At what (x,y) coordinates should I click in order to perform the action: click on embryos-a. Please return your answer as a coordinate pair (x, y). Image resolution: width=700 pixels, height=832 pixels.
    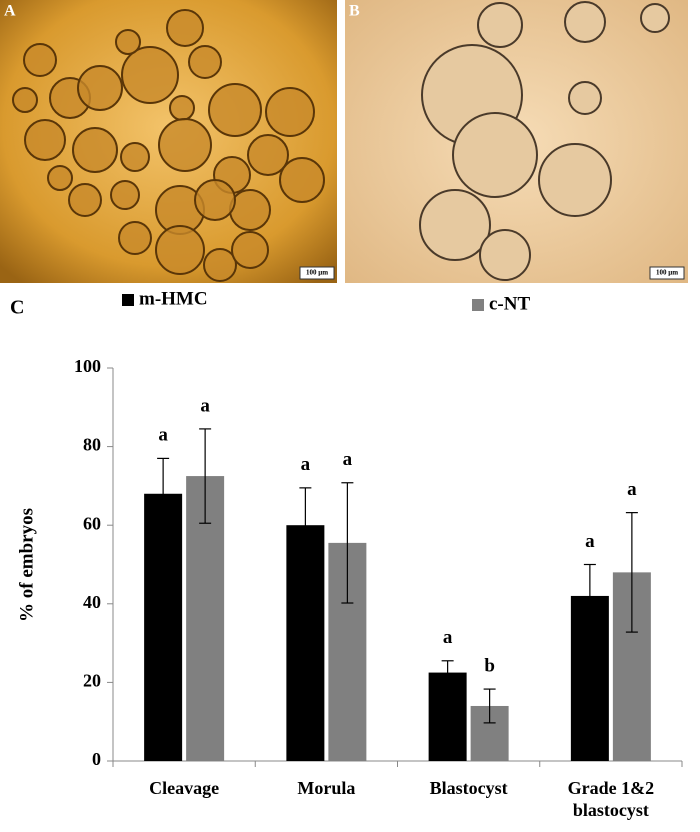
    Looking at the image, I should click on (168, 145).